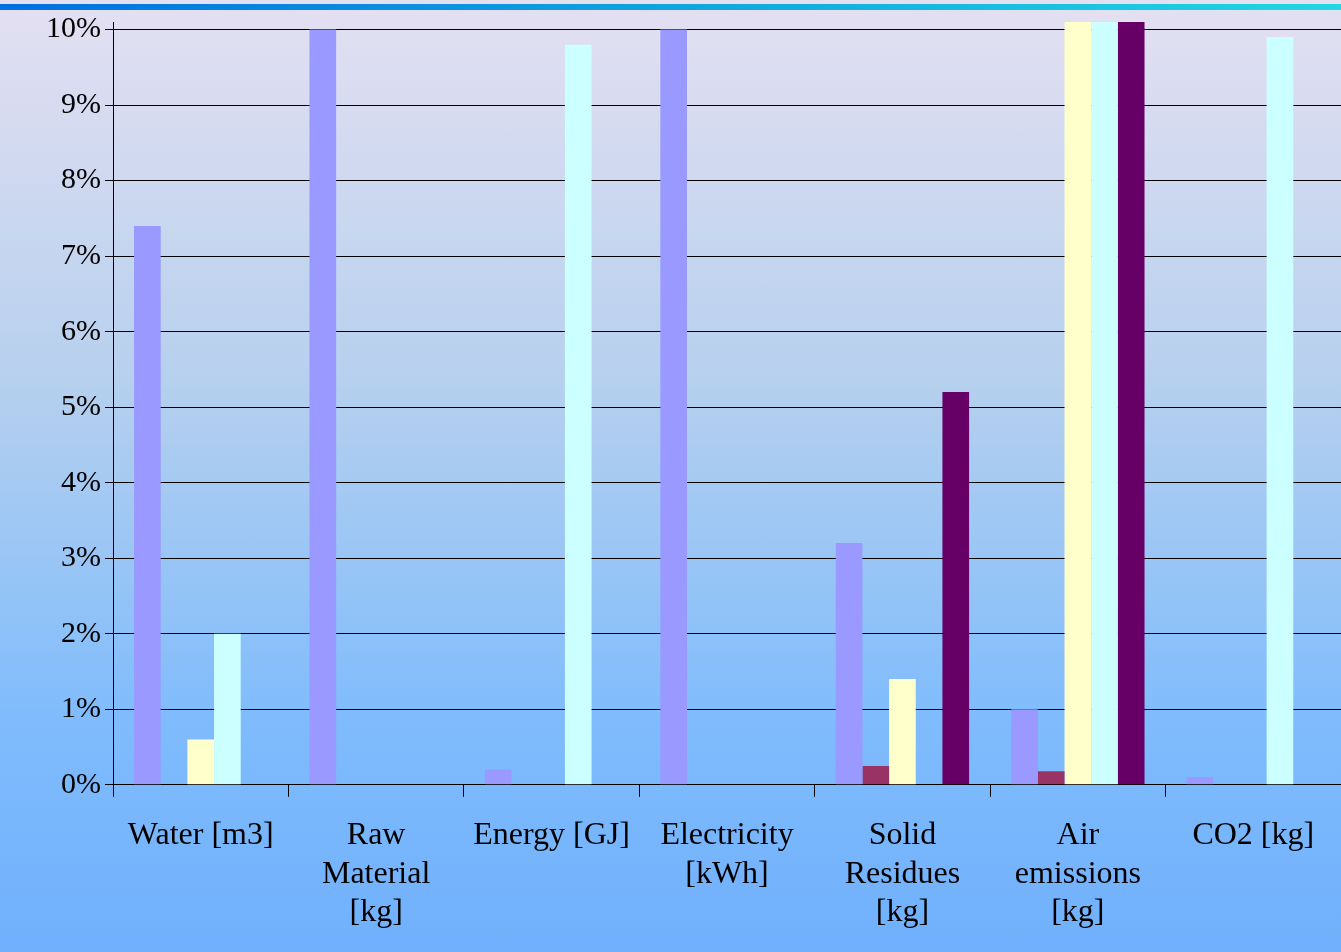 Image resolution: width=1341 pixels, height=952 pixels. What do you see at coordinates (81, 405) in the screenshot?
I see `y-tick-label: 5%` at bounding box center [81, 405].